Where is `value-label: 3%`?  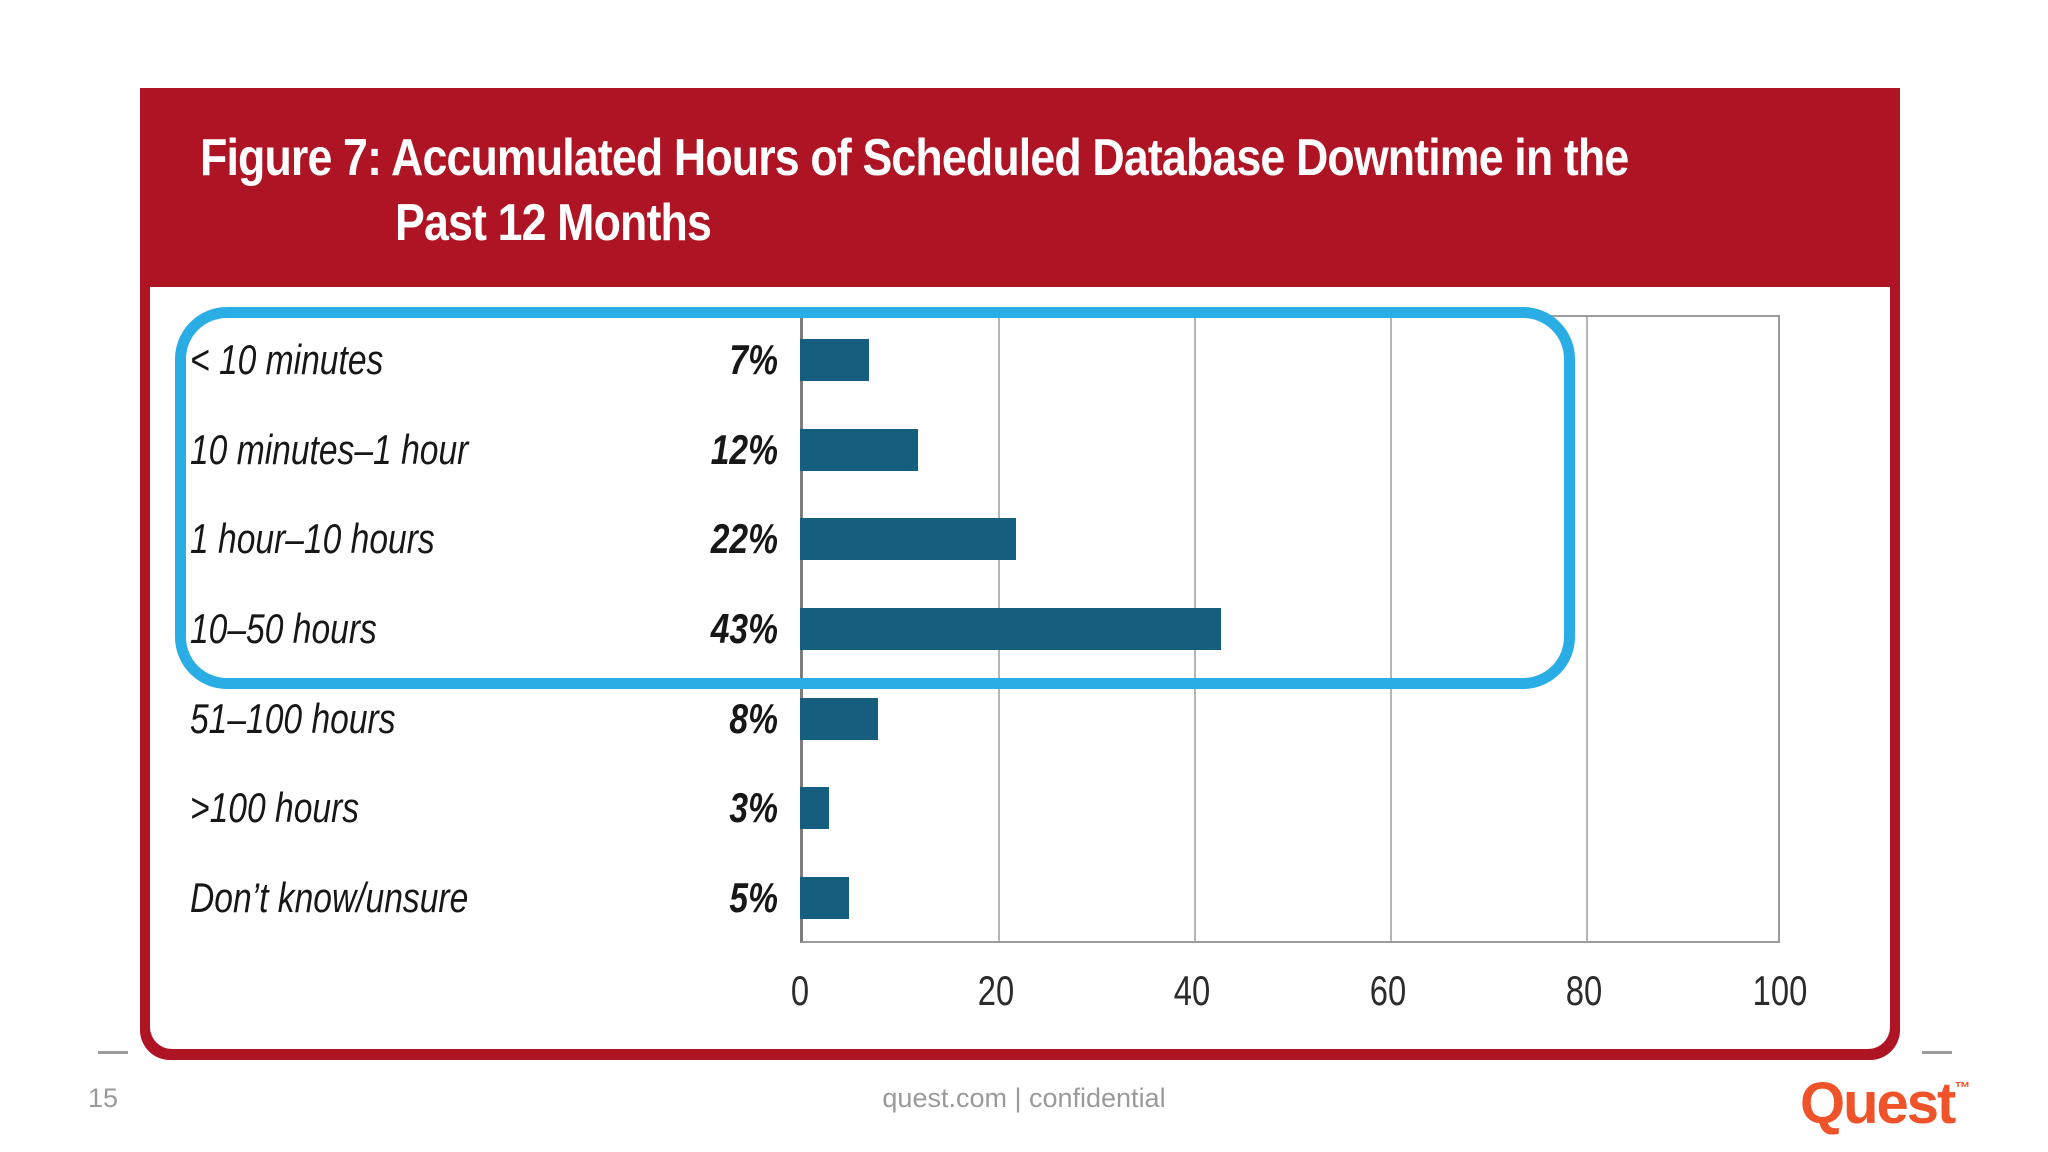 value-label: 3% is located at coordinates (753, 808).